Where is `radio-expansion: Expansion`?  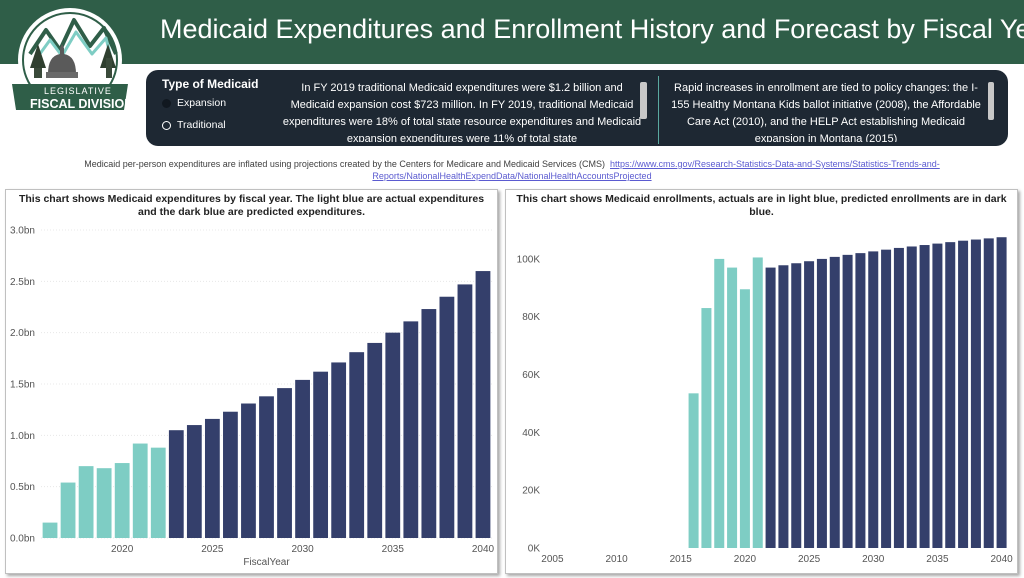 radio-expansion: Expansion is located at coordinates (194, 103).